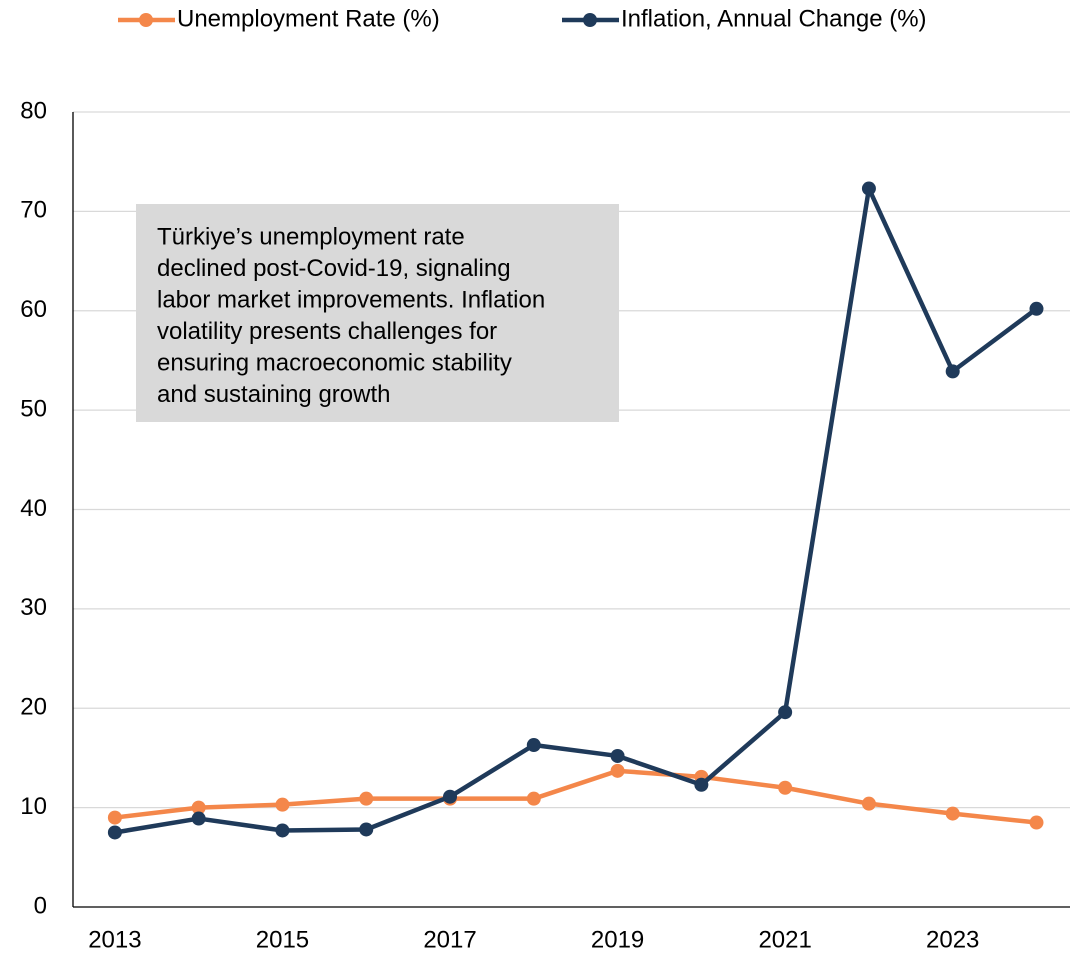  I want to click on legend-label: Inflation, Annual Change (%), so click(774, 18).